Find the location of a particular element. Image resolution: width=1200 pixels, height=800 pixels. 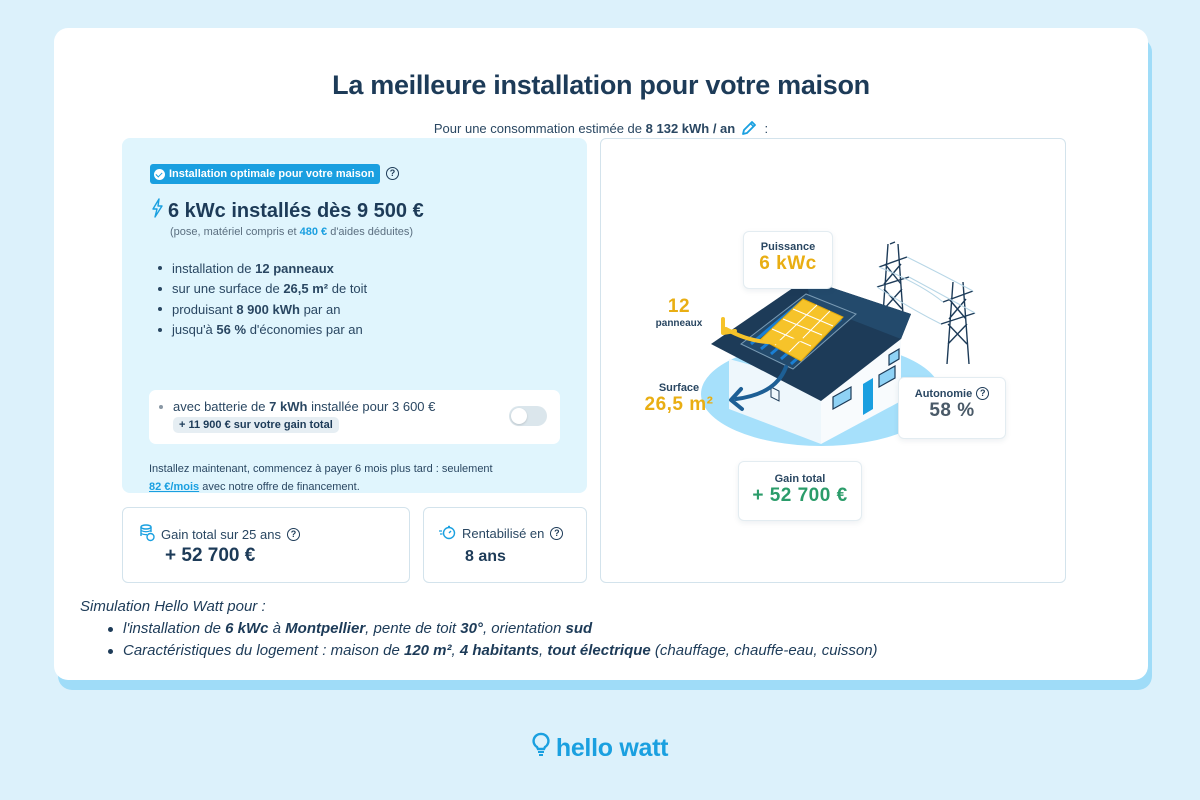

consumption-value: 8 132 kWh / an is located at coordinates (690, 128).